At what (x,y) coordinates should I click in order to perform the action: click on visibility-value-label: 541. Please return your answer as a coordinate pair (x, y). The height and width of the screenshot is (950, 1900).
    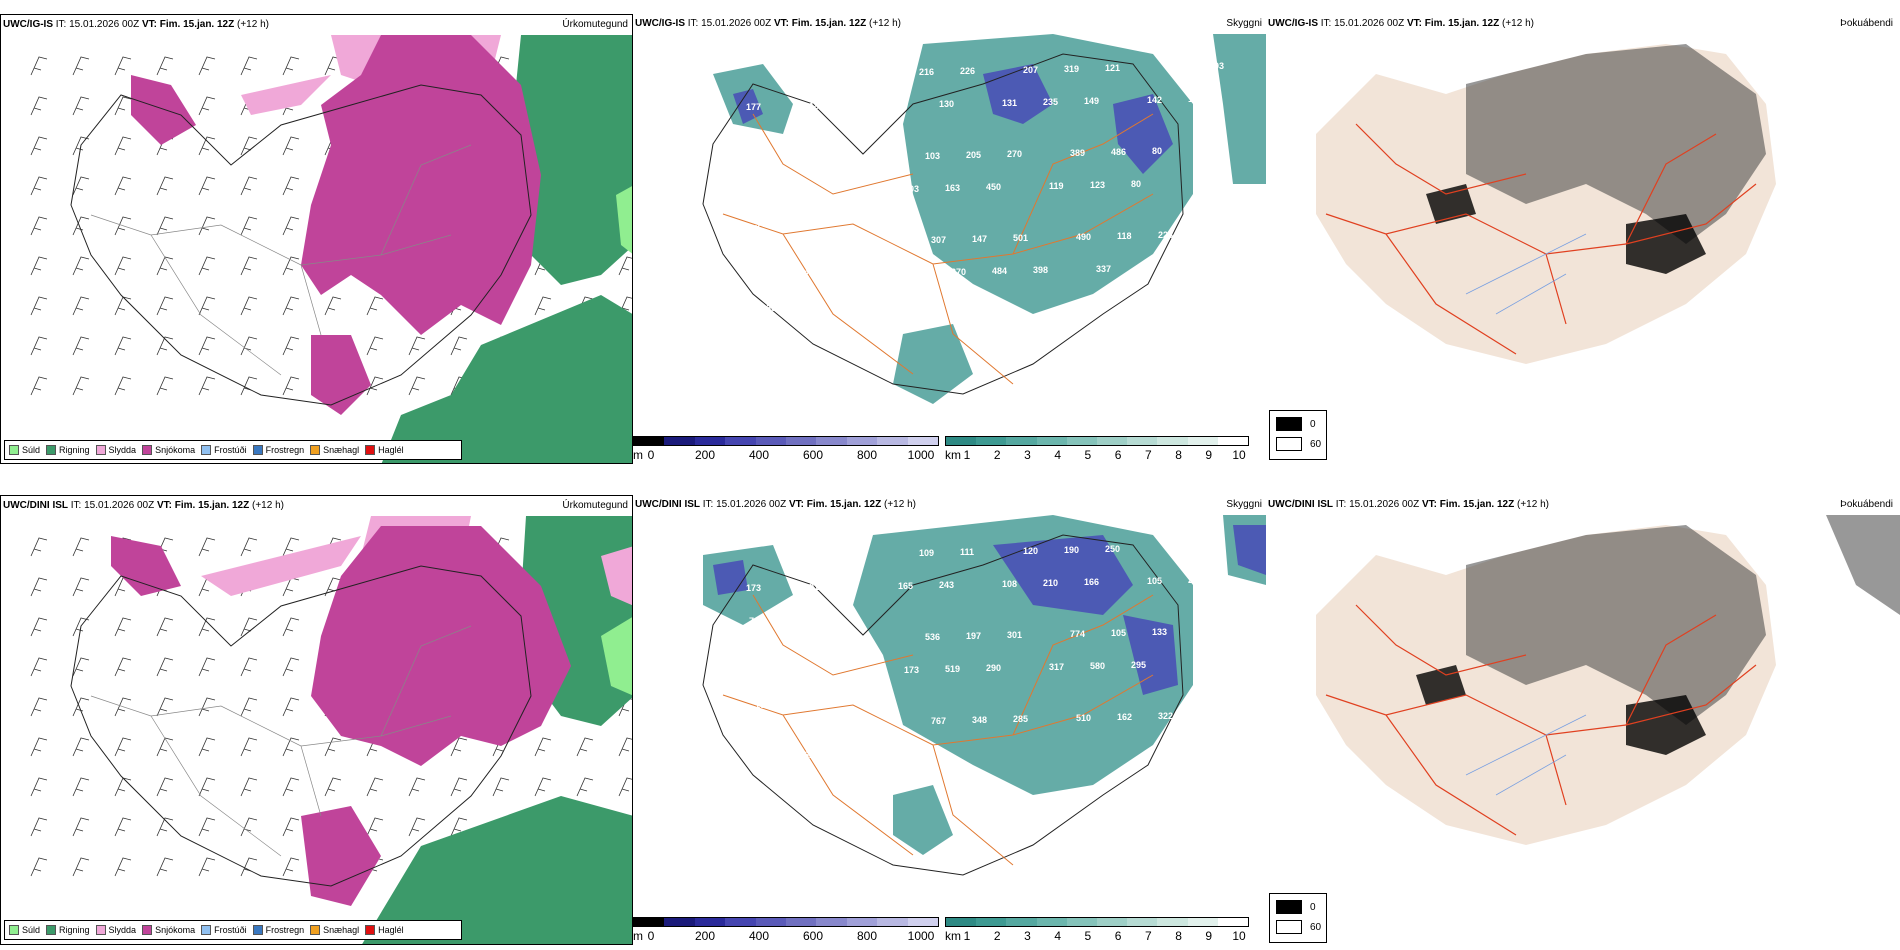
    Looking at the image, I should click on (1201, 183).